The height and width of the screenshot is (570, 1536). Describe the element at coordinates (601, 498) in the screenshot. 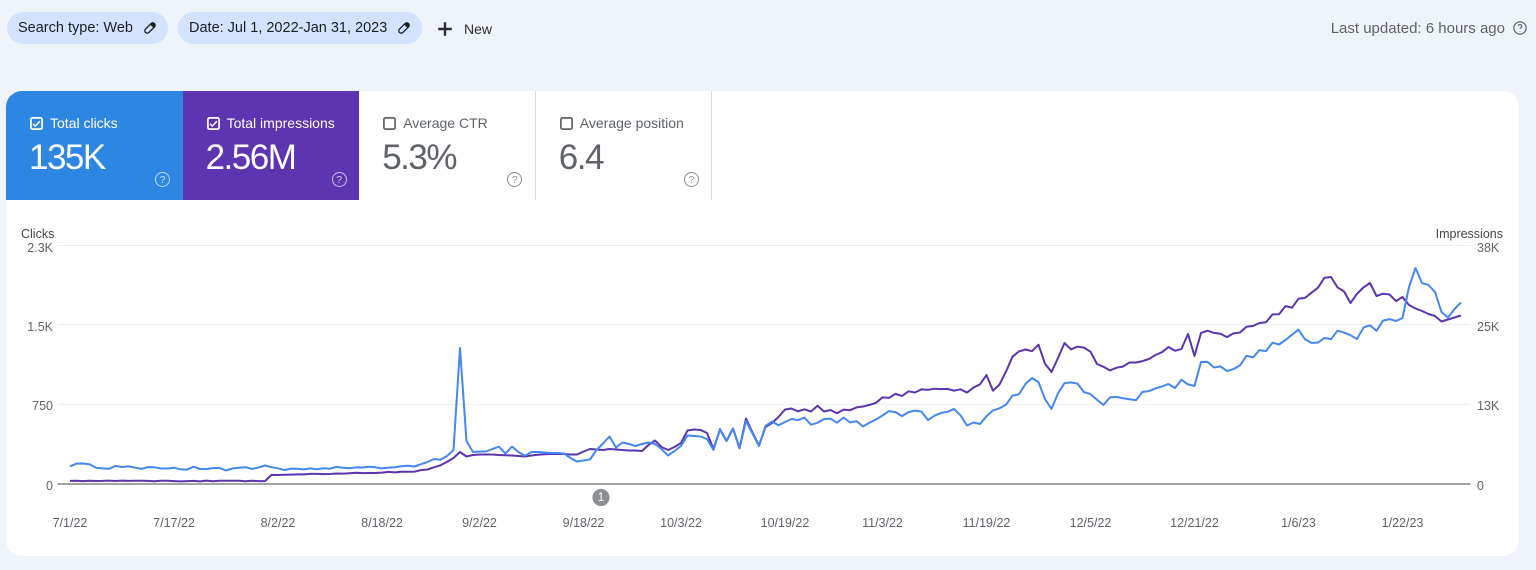

I see `svg-text: 1` at that location.